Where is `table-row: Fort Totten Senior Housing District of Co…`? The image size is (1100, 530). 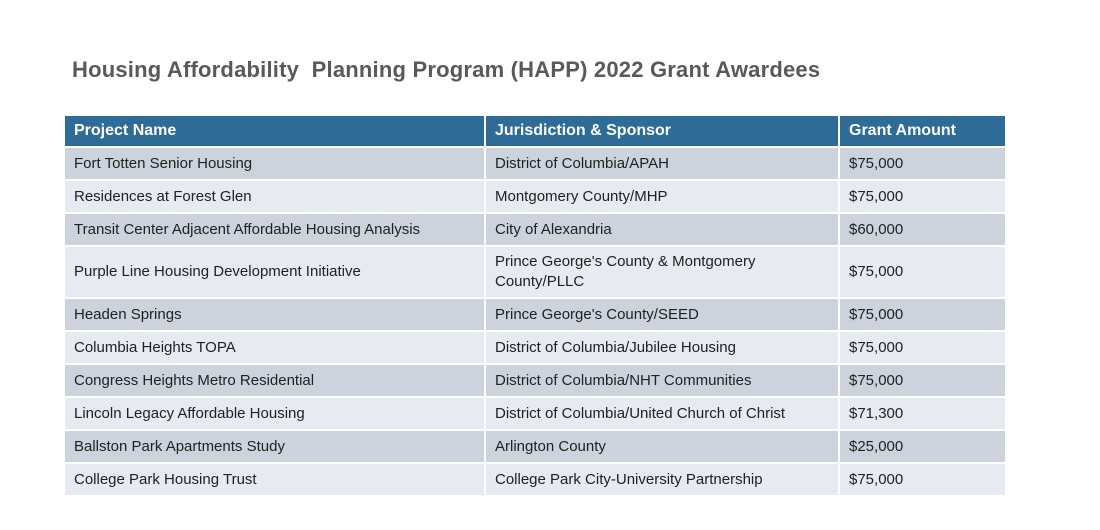 table-row: Fort Totten Senior Housing District of Co… is located at coordinates (535, 164).